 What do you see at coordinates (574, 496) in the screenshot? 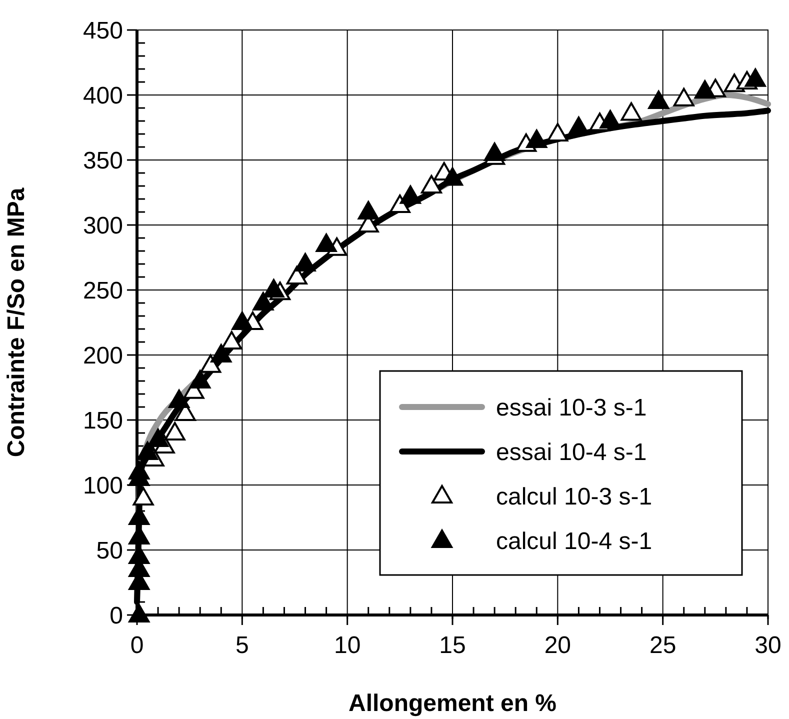
I see `legend-label: calcul 10-3 s-1` at bounding box center [574, 496].